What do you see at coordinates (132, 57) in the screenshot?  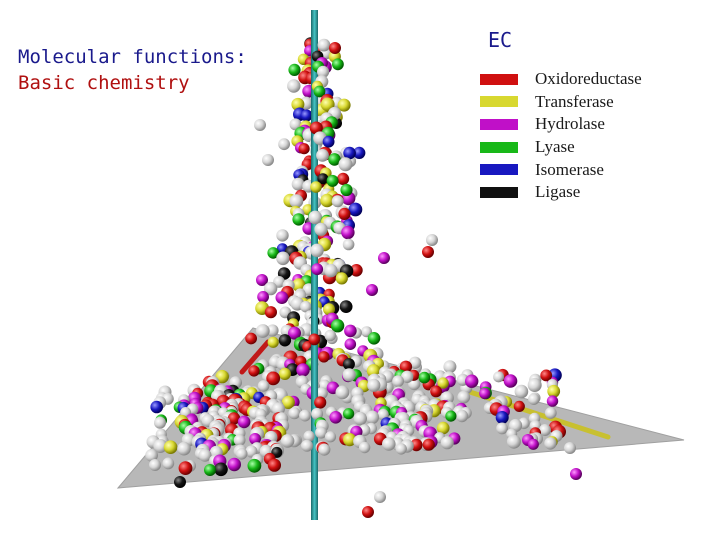 I see `title-line-1: Molecular functions:` at bounding box center [132, 57].